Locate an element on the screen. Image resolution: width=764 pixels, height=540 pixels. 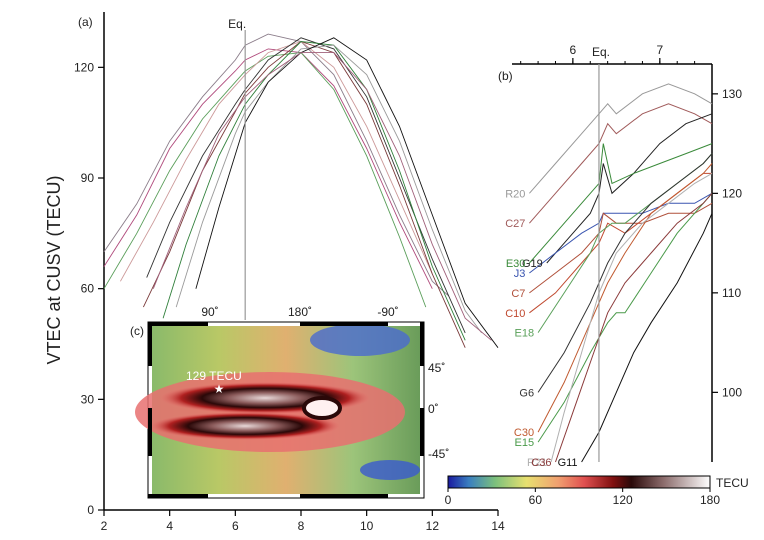
panel-b-x-tick-label: 7 is located at coordinates (659, 50).